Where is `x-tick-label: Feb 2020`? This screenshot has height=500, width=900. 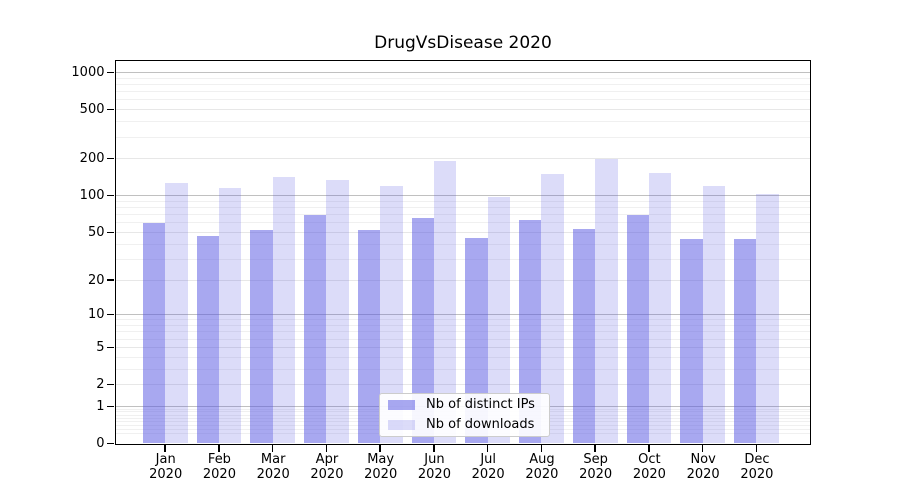
x-tick-label: Feb 2020 is located at coordinates (219, 467).